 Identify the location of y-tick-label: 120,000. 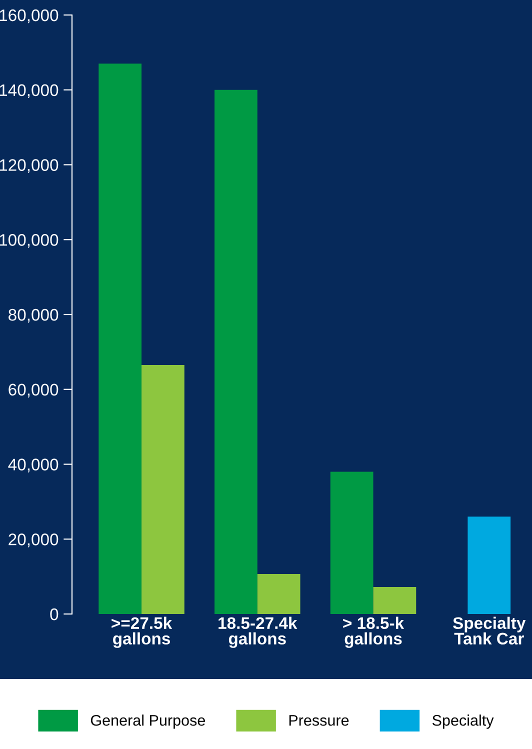
(29, 166).